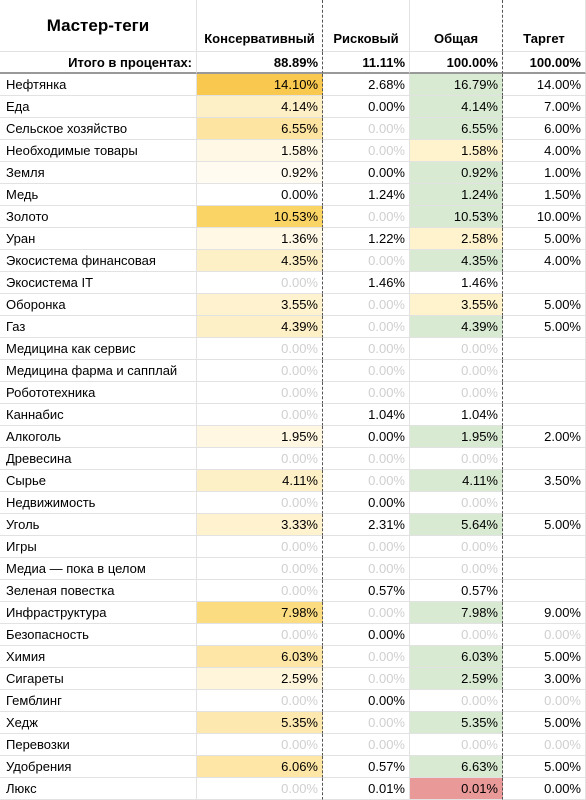  Describe the element at coordinates (98, 503) in the screenshot. I see `row-label: Недвижимость` at that location.